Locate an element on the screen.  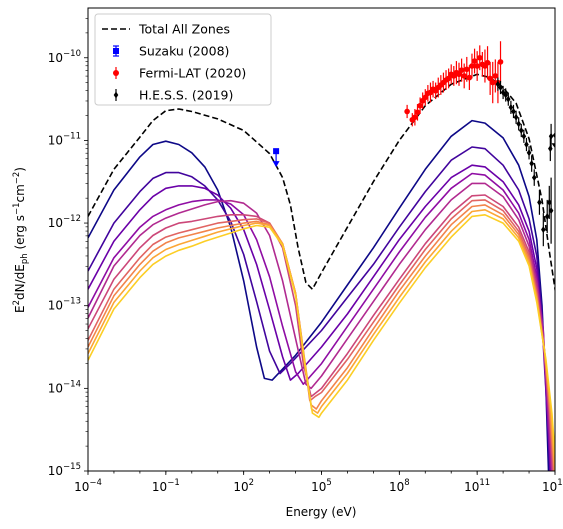
y-tick-label: 10−12 is located at coordinates (64, 222).